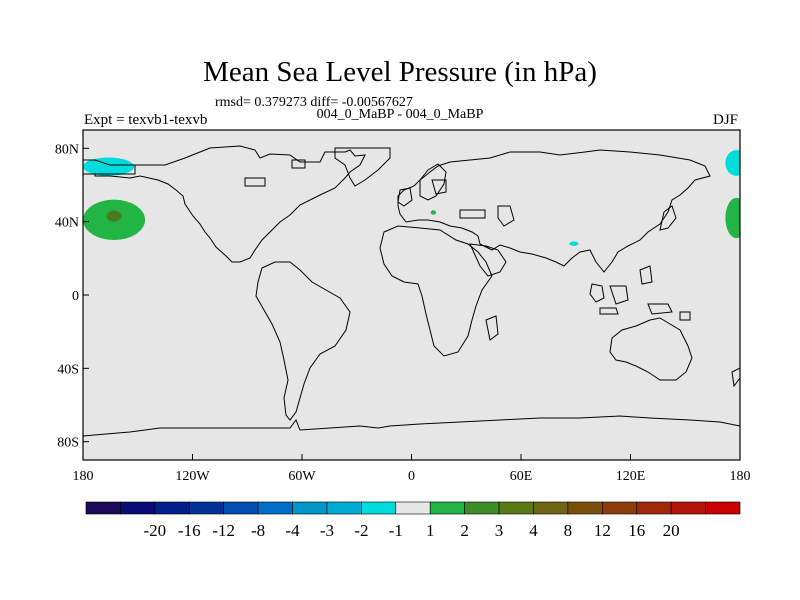  What do you see at coordinates (292, 530) in the screenshot?
I see `colorbar-label: -4` at bounding box center [292, 530].